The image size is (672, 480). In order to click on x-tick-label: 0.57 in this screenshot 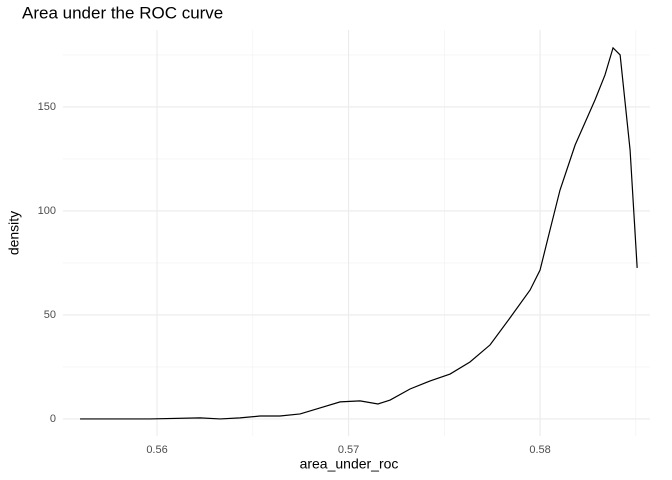, I will do `click(348, 450)`.